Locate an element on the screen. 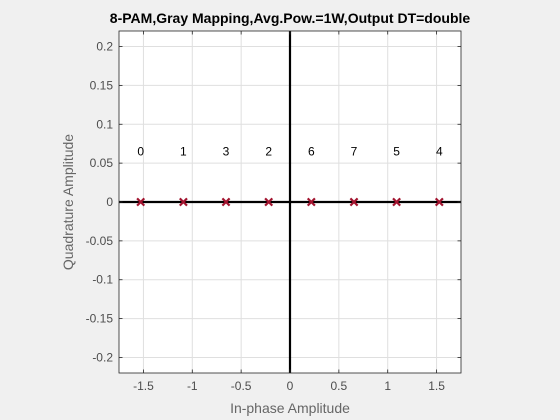  x-axis-label: In-phase Amplitude is located at coordinates (290, 408).